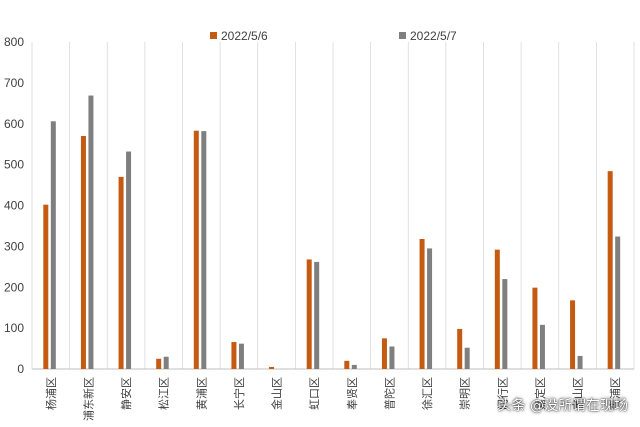 The image size is (640, 427). Describe the element at coordinates (352, 393) in the screenshot. I see `x-tick-label: 奉贤区` at that location.